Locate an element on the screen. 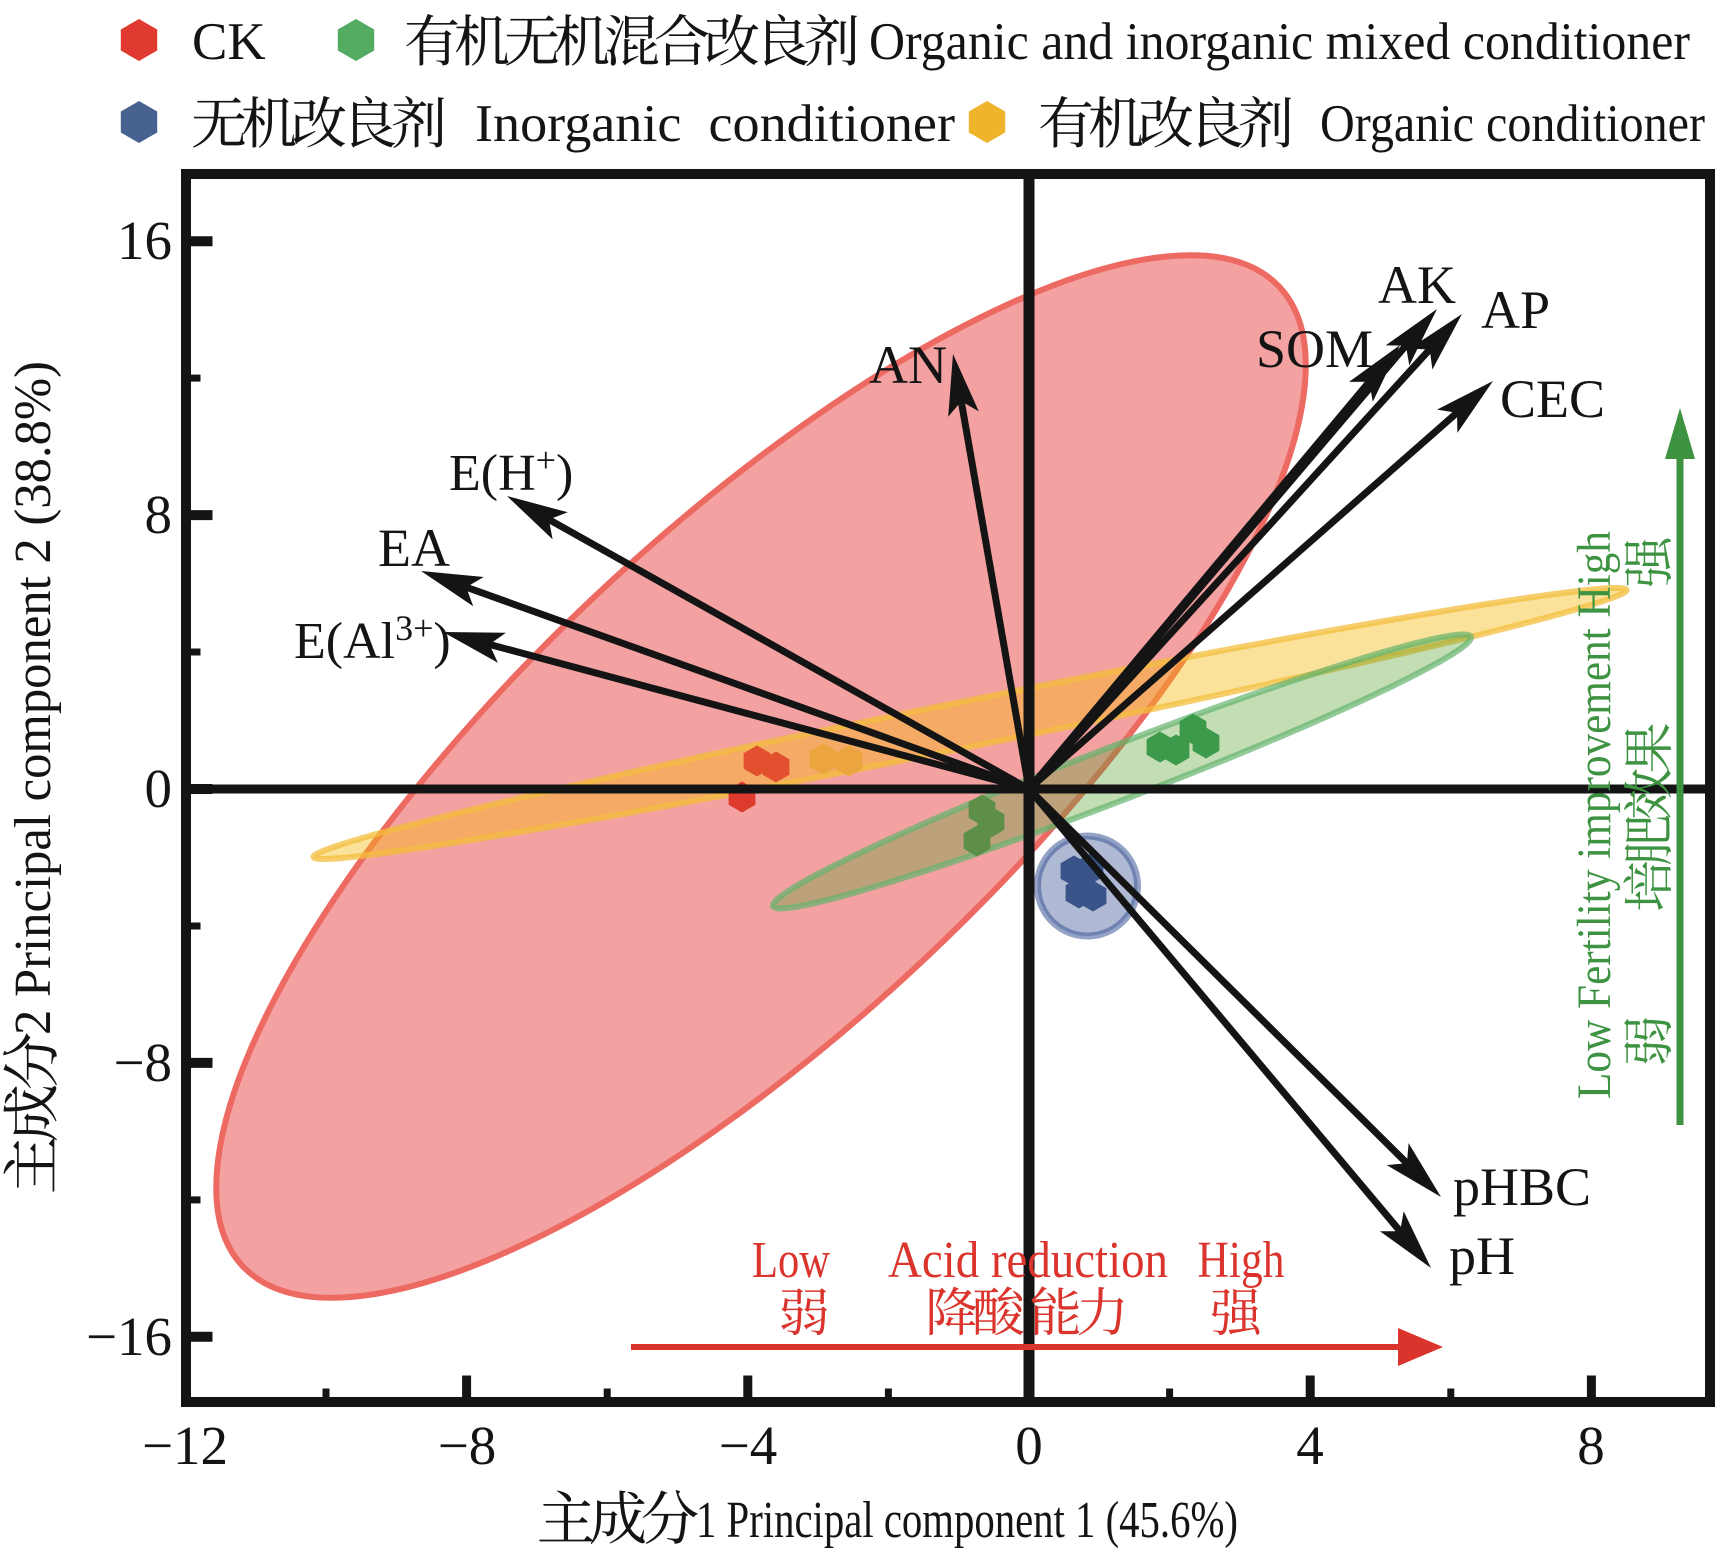  svg-text: −16 is located at coordinates (129, 1336).